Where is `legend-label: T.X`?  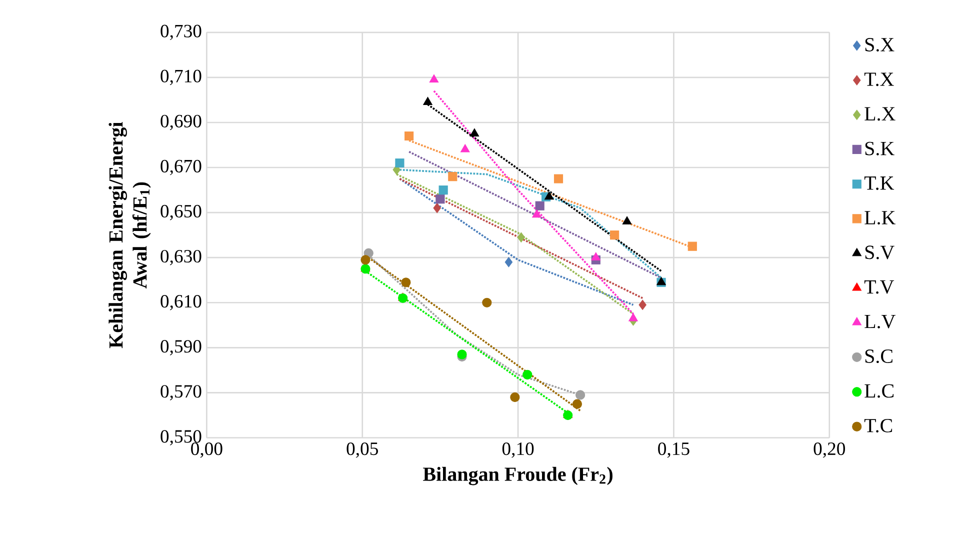
legend-label: T.X is located at coordinates (879, 79).